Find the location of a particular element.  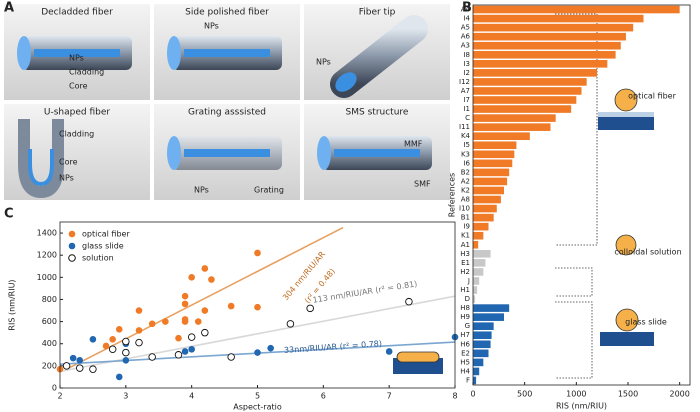

x-tick-label: 1000 is located at coordinates (576, 394).